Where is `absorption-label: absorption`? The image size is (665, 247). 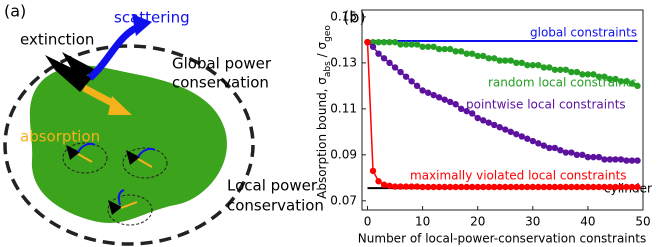 absorption-label: absorption is located at coordinates (60, 137).